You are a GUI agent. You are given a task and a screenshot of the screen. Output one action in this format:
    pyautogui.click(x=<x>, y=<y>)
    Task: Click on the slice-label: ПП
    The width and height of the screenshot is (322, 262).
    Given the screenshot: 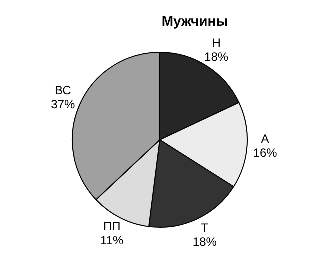 What is the action you would take?
    pyautogui.click(x=112, y=226)
    